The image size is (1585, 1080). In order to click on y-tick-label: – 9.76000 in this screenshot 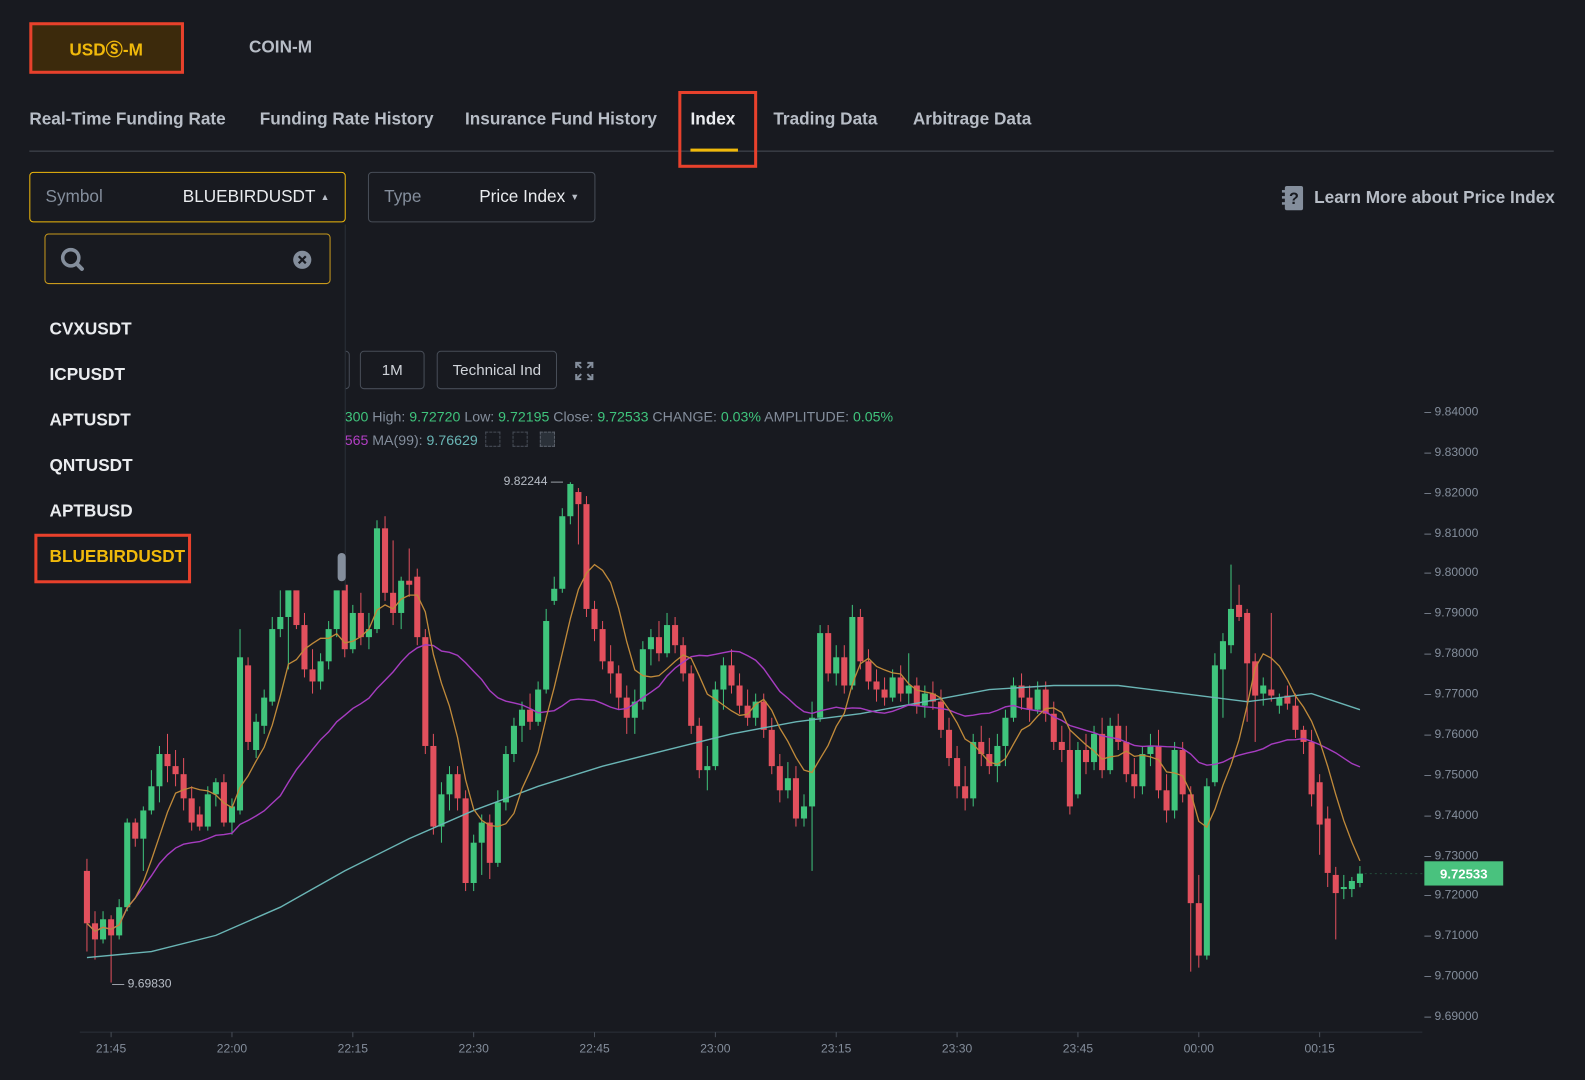, I will do `click(1451, 733)`.